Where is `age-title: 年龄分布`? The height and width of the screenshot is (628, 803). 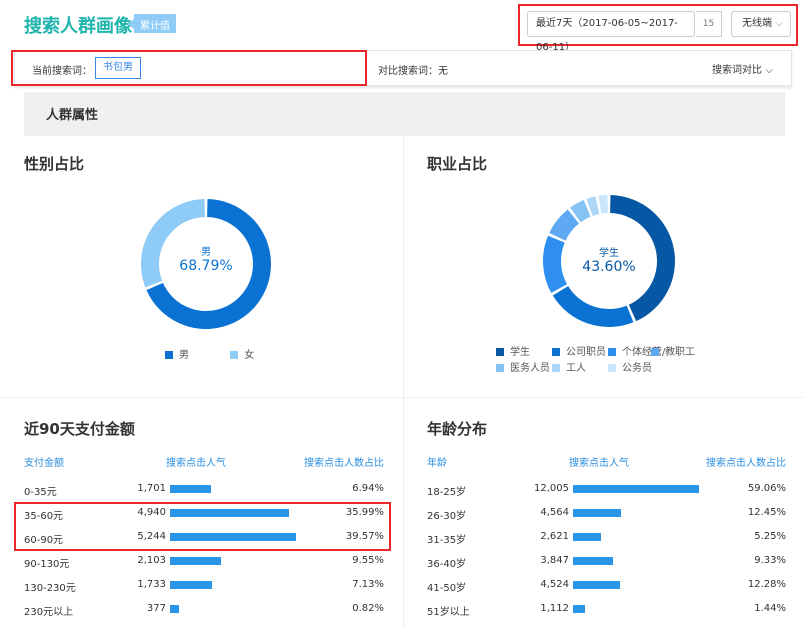 age-title: 年龄分布 is located at coordinates (457, 429).